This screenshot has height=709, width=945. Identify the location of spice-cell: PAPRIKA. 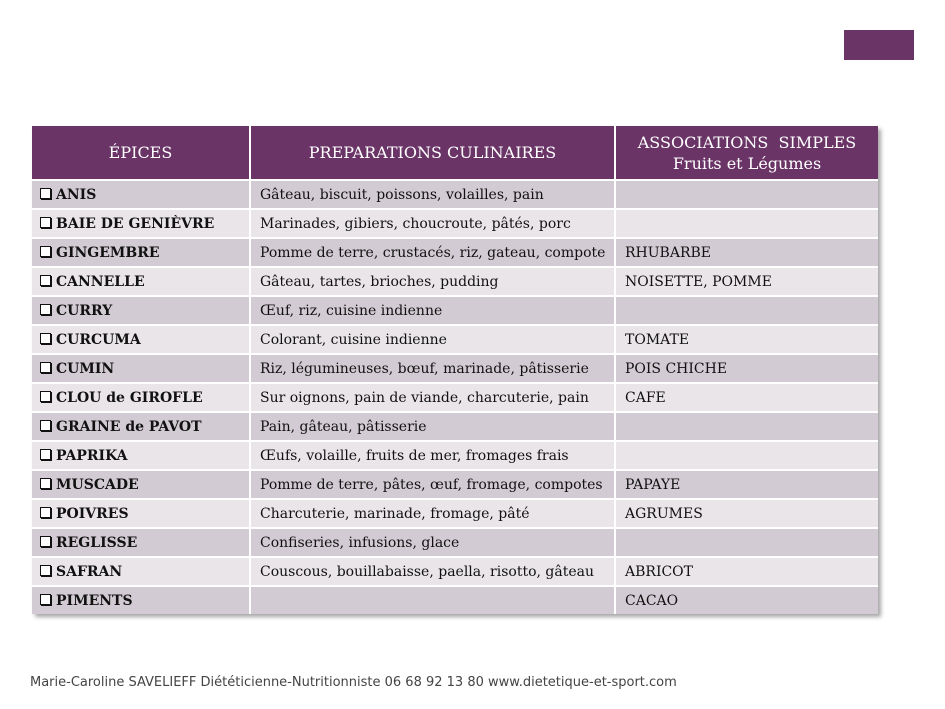
(141, 455).